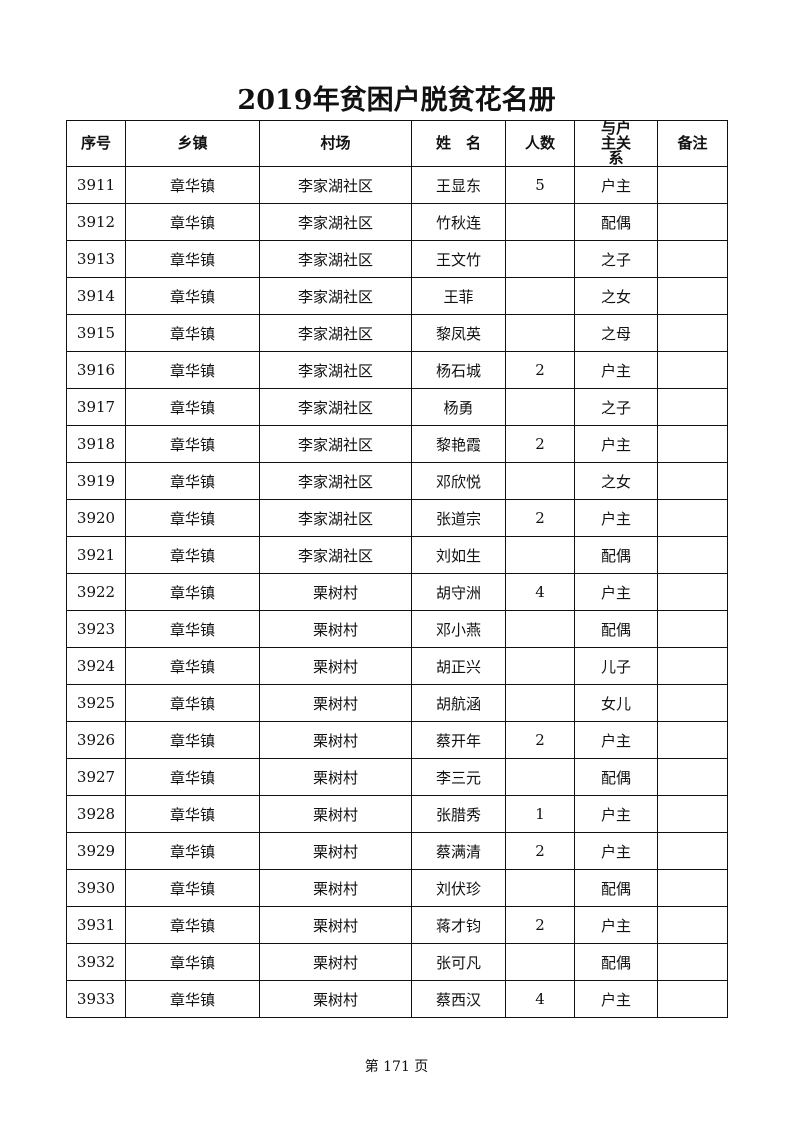 This screenshot has width=793, height=1122. Describe the element at coordinates (458, 555) in the screenshot. I see `cell-name: 刘如生` at that location.